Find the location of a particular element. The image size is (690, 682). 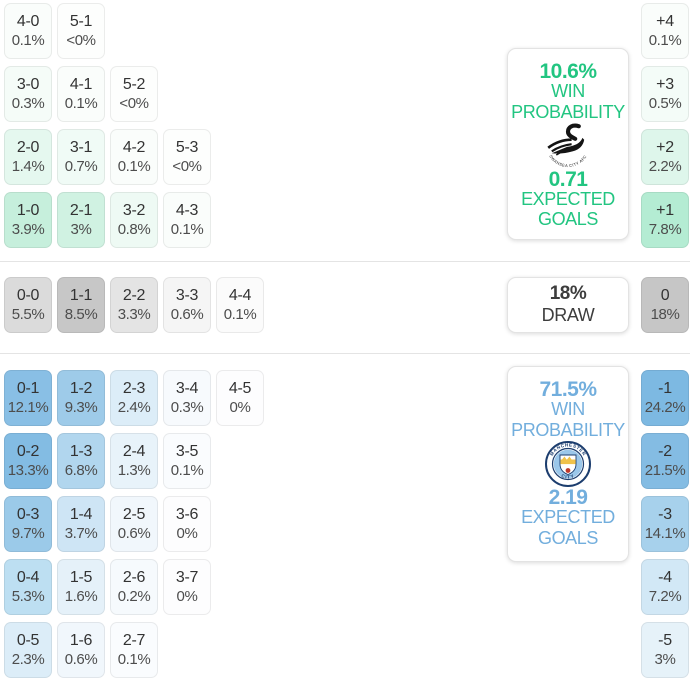

score-cell-5-3: 5-3 <0% is located at coordinates (187, 157).